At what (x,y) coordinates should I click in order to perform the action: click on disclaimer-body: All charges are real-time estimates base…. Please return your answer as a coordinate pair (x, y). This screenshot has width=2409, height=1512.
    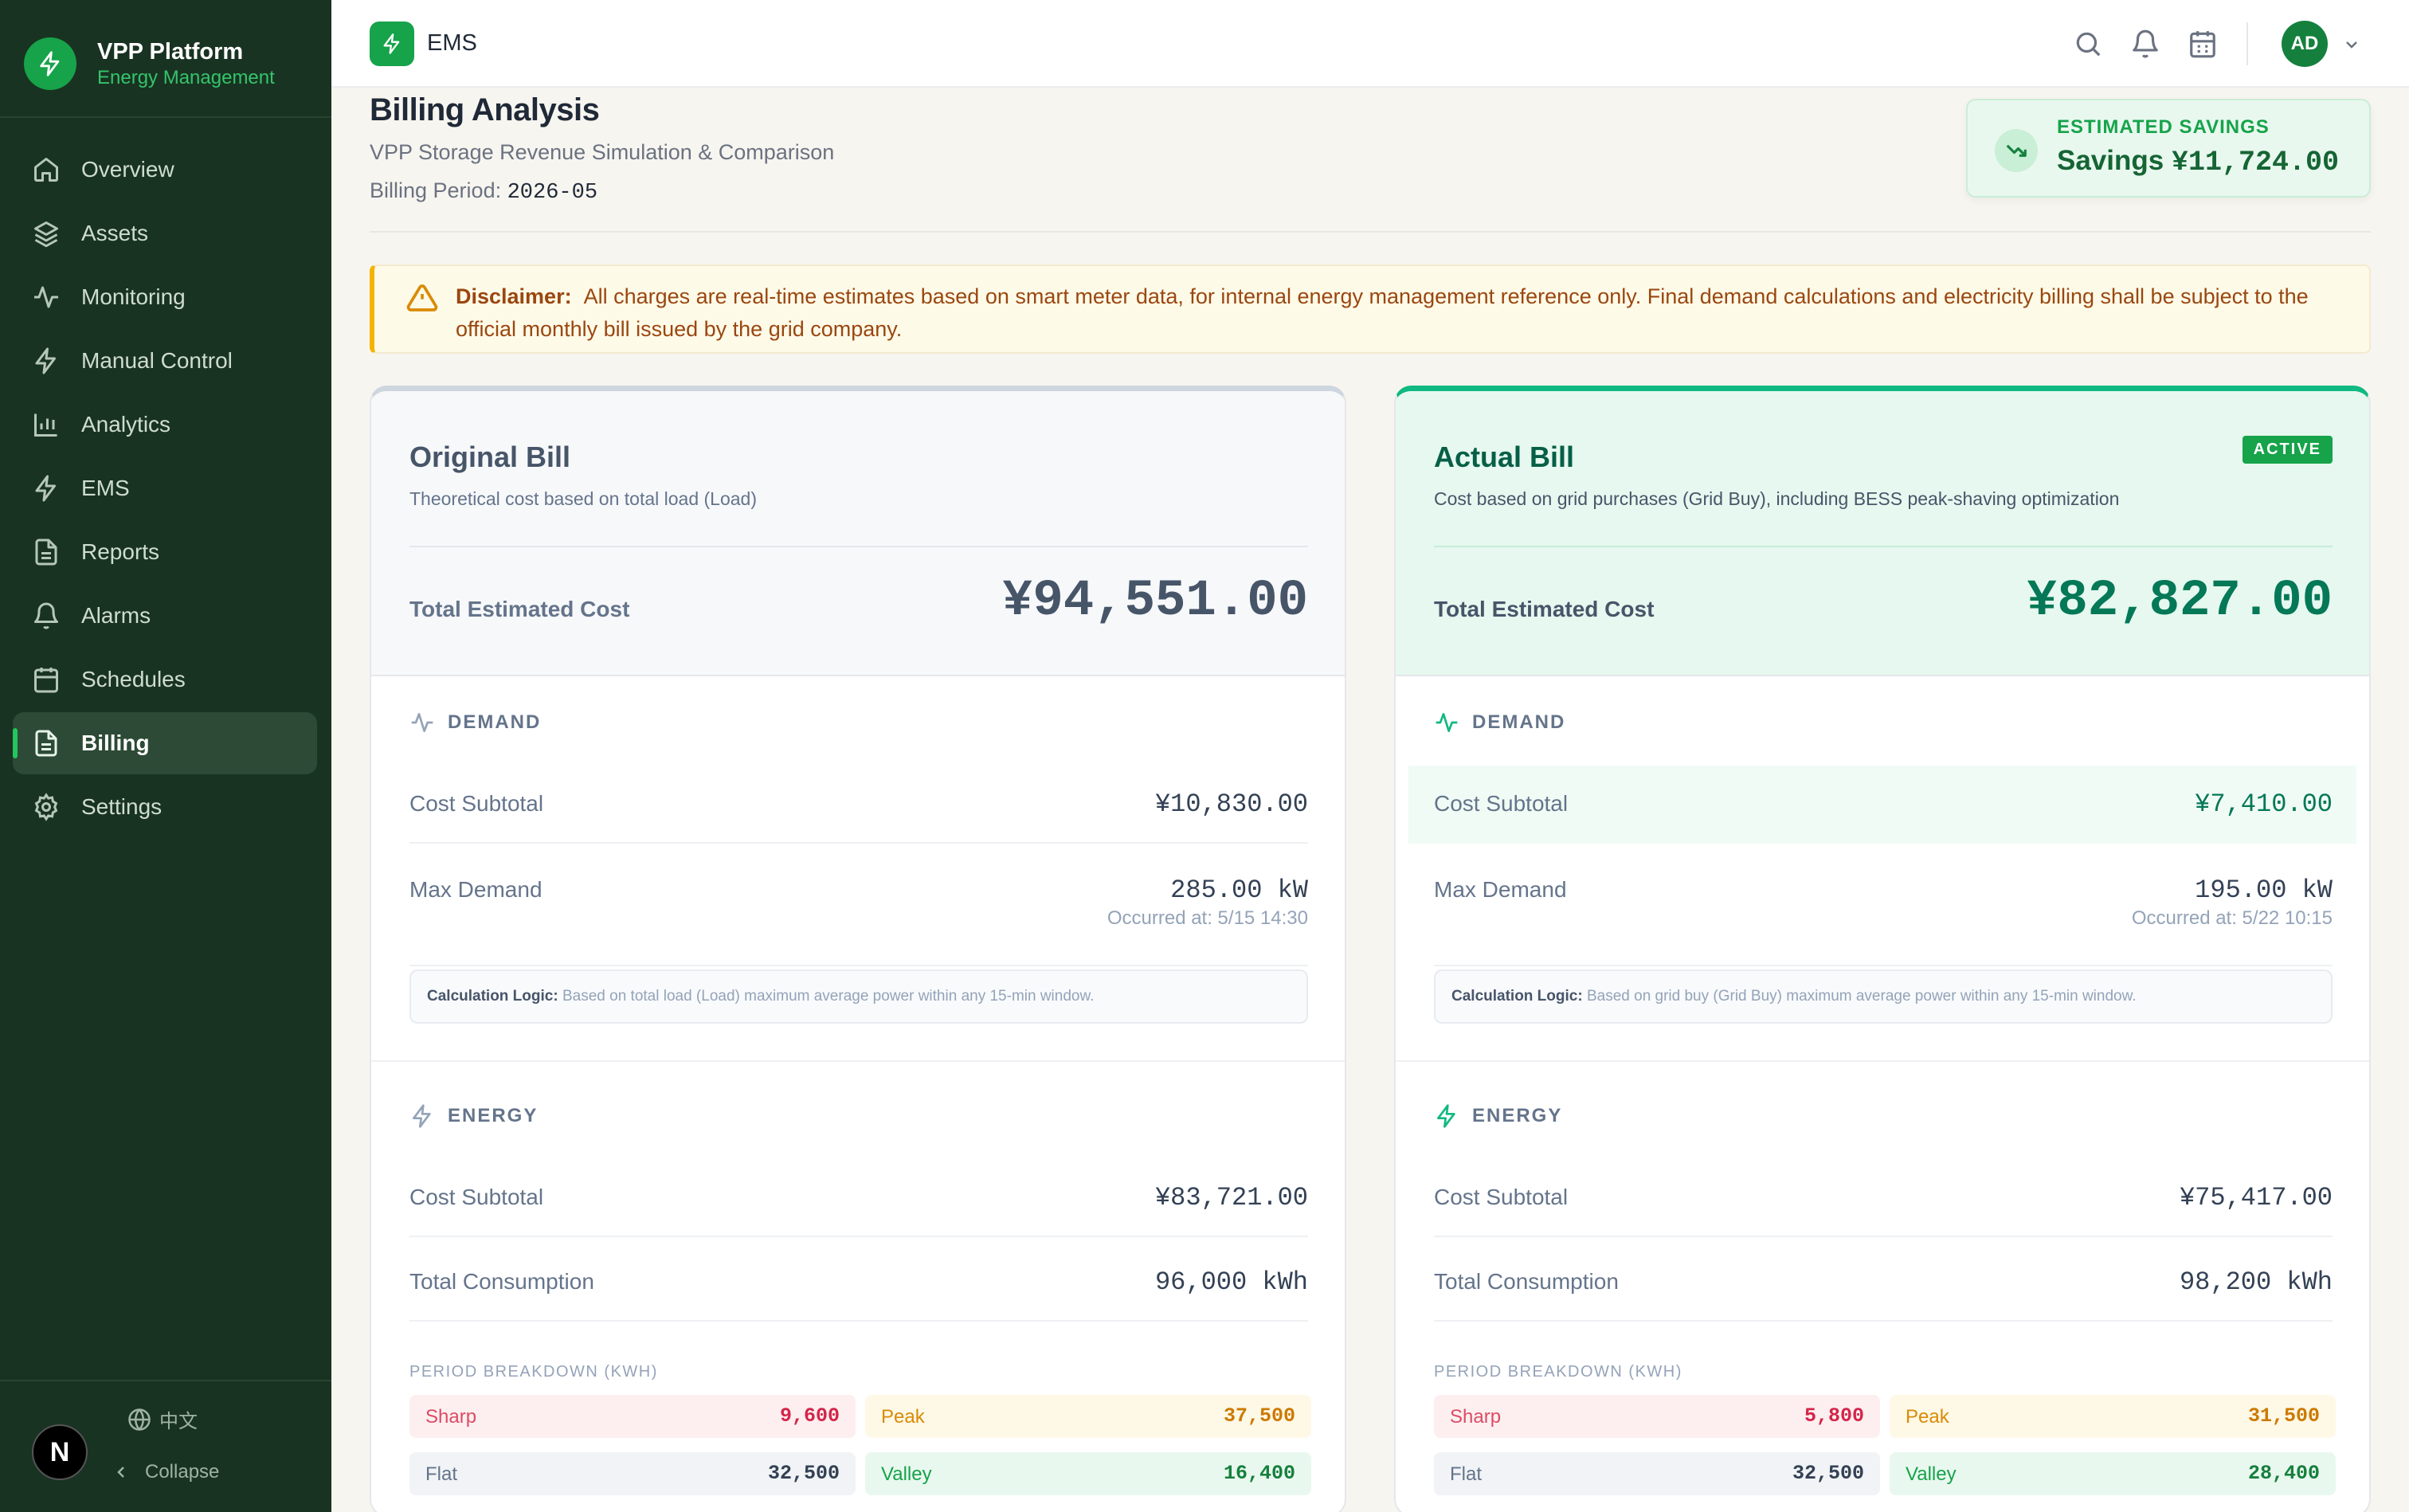
    Looking at the image, I should click on (1382, 313).